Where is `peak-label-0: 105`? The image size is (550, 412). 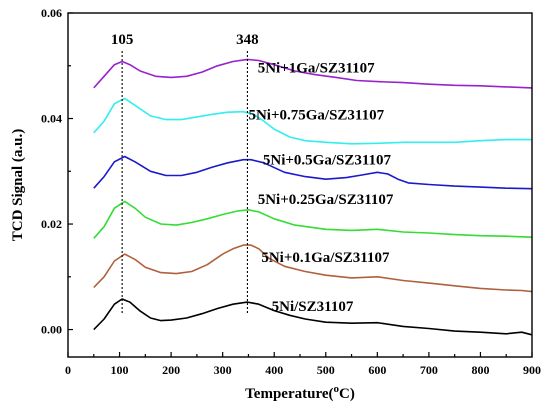
peak-label-0: 105 is located at coordinates (122, 40).